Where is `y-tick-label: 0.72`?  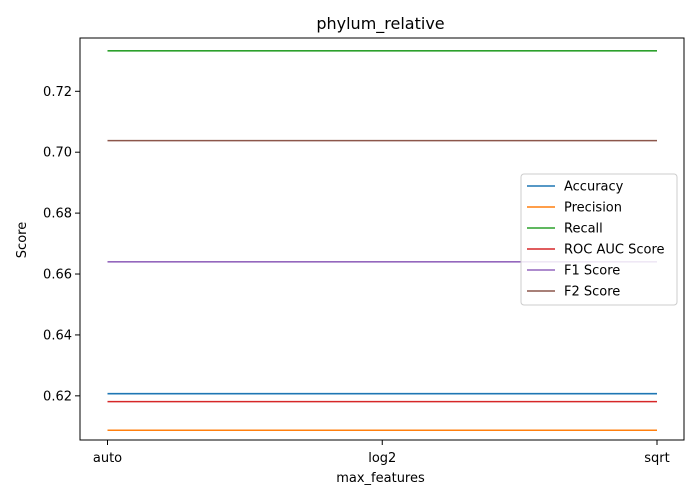 y-tick-label: 0.72 is located at coordinates (57, 92).